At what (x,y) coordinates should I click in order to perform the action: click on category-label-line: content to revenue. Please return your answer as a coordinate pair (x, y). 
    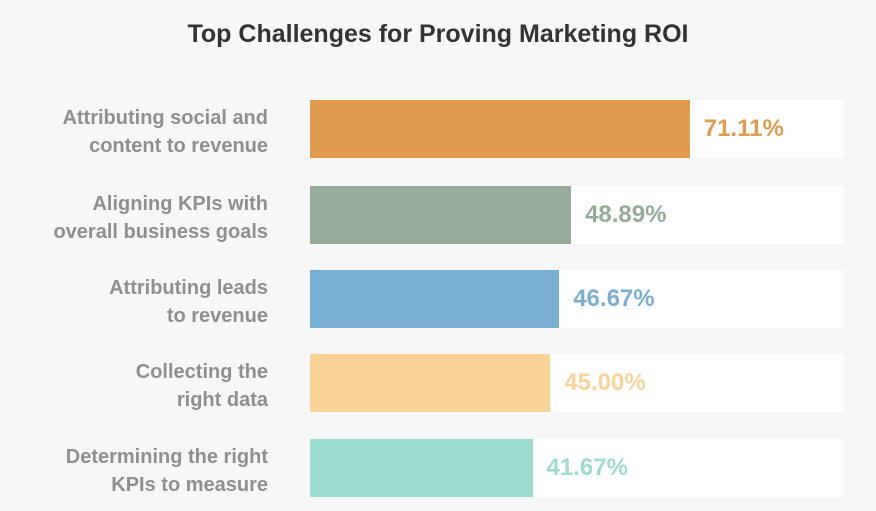
    Looking at the image, I should click on (178, 146).